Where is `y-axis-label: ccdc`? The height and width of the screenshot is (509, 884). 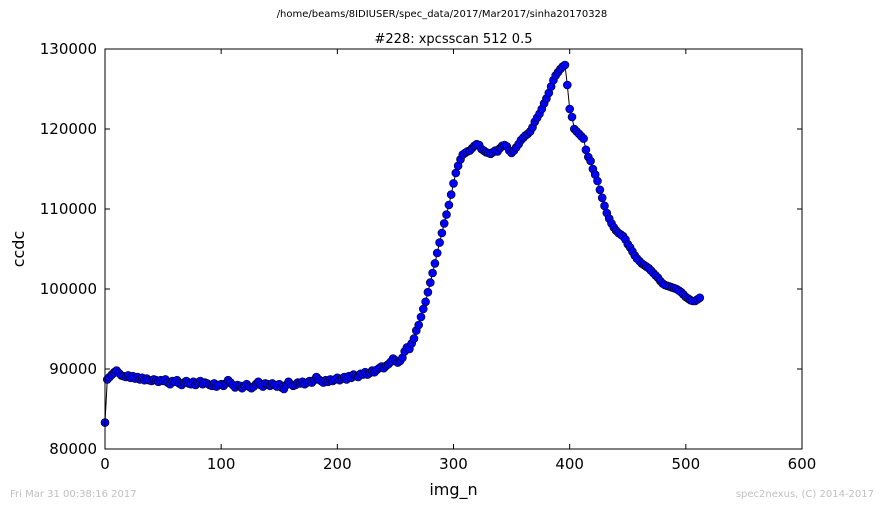
y-axis-label: ccdc is located at coordinates (18, 249).